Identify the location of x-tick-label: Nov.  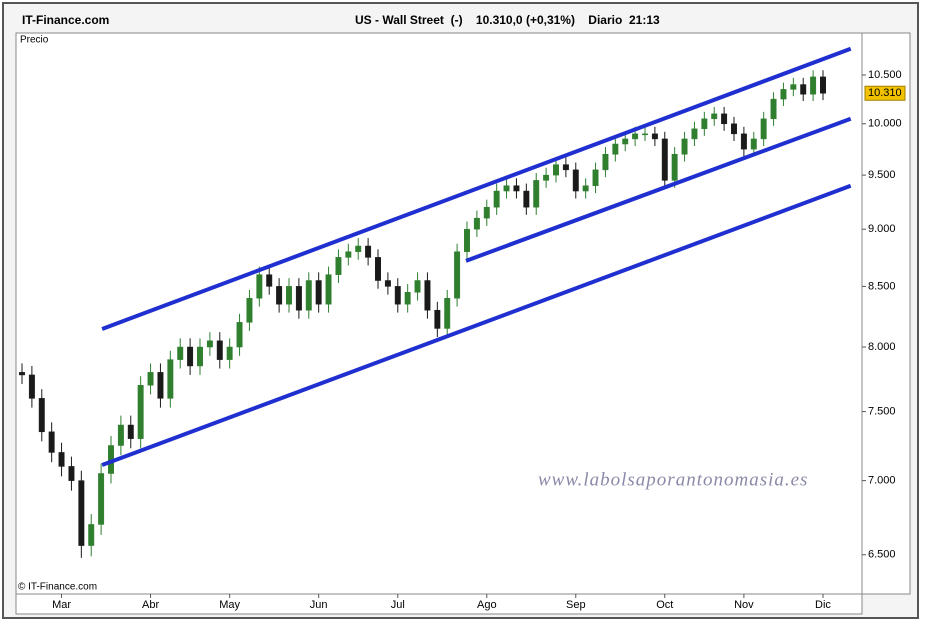
(744, 605).